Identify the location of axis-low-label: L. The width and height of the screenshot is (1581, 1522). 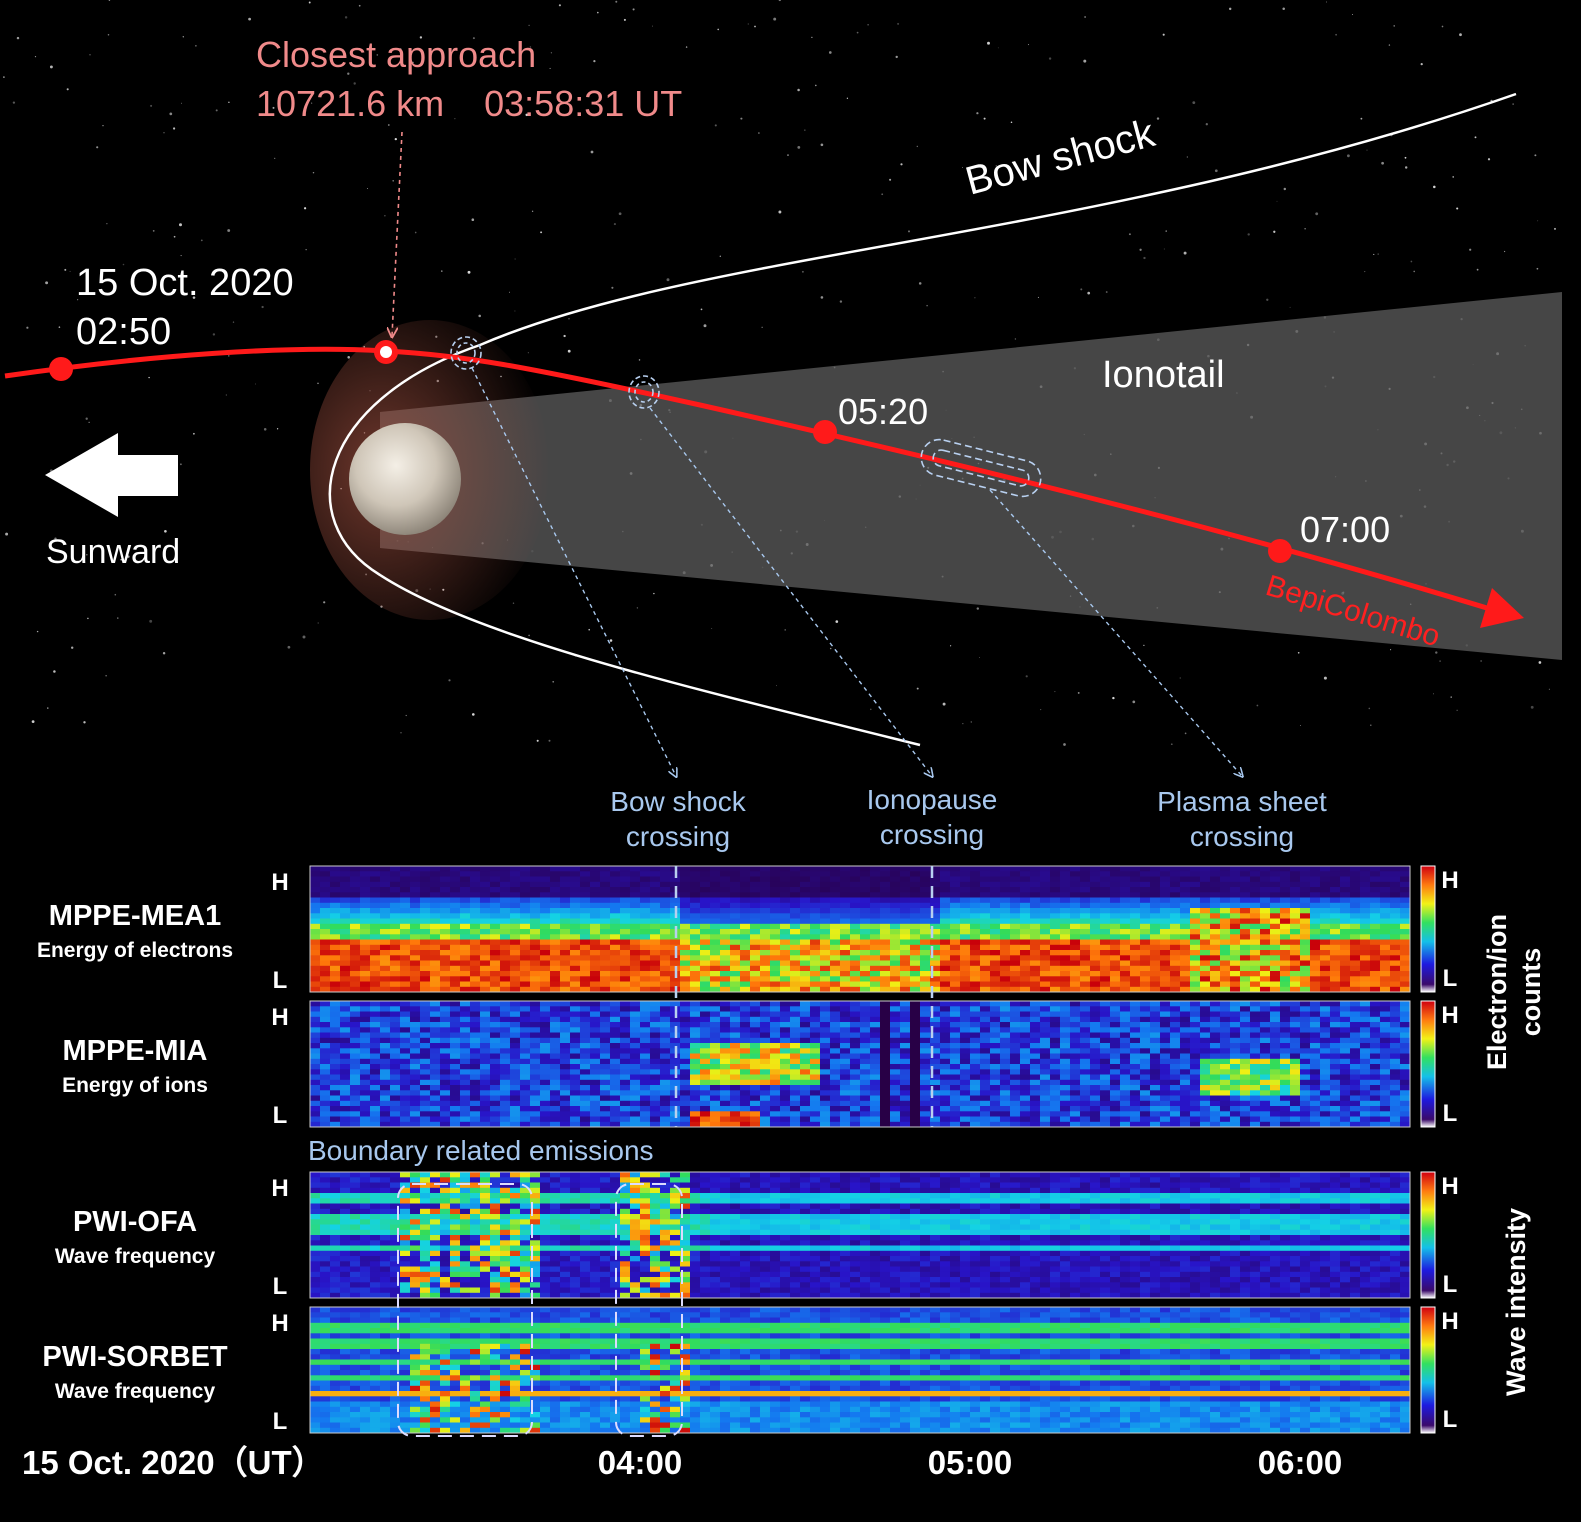
(280, 980).